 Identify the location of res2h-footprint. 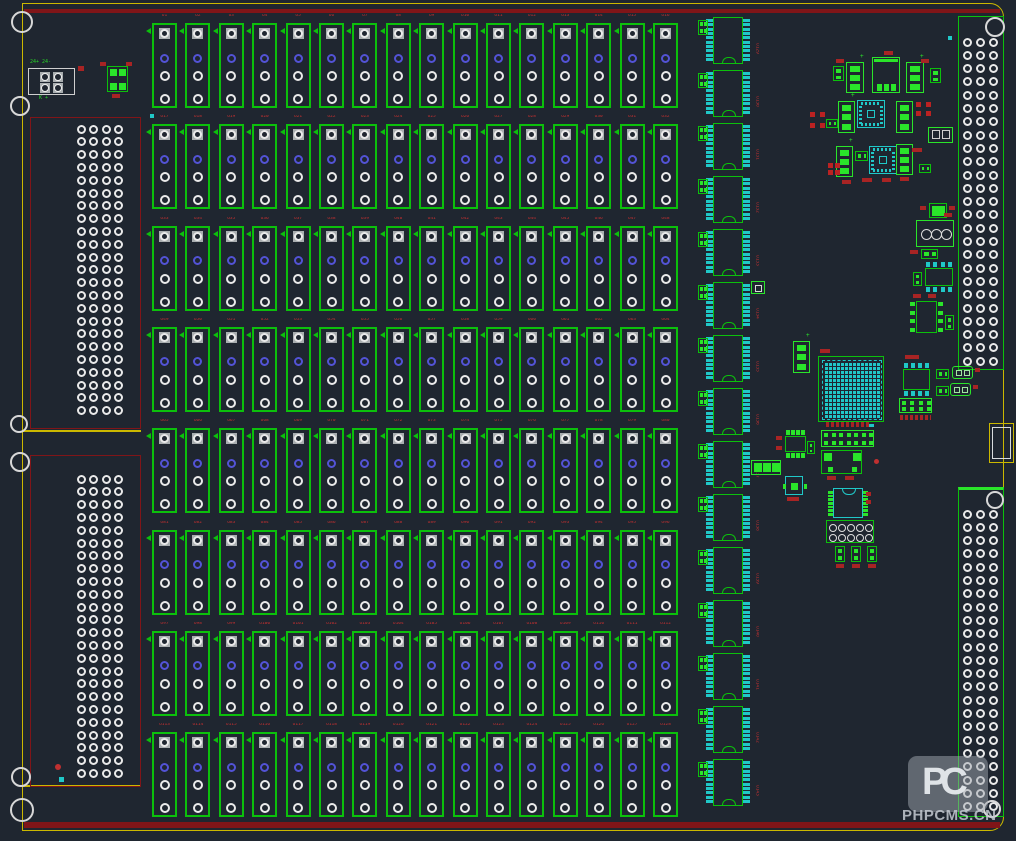
(861, 156).